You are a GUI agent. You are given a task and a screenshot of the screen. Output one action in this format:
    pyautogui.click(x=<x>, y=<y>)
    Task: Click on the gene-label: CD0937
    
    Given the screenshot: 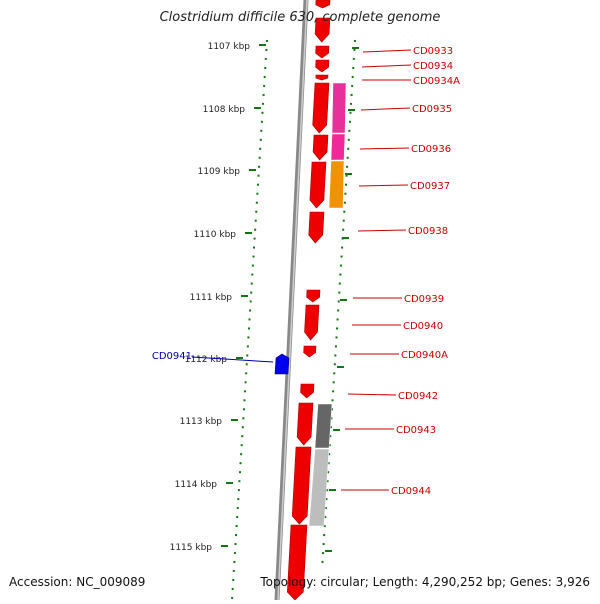 What is the action you would take?
    pyautogui.click(x=430, y=186)
    